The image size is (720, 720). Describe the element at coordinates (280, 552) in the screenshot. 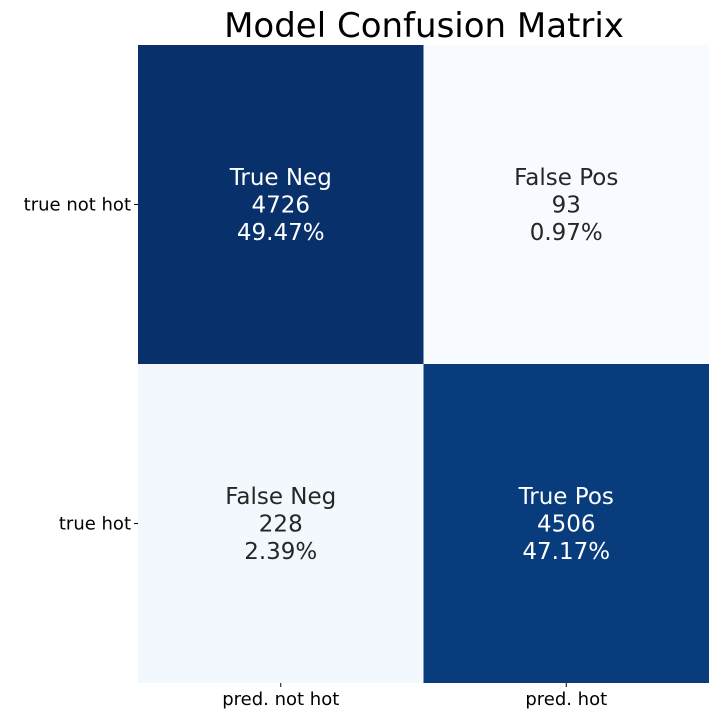

I see `cell-false-neg-percent: 2.39%` at that location.